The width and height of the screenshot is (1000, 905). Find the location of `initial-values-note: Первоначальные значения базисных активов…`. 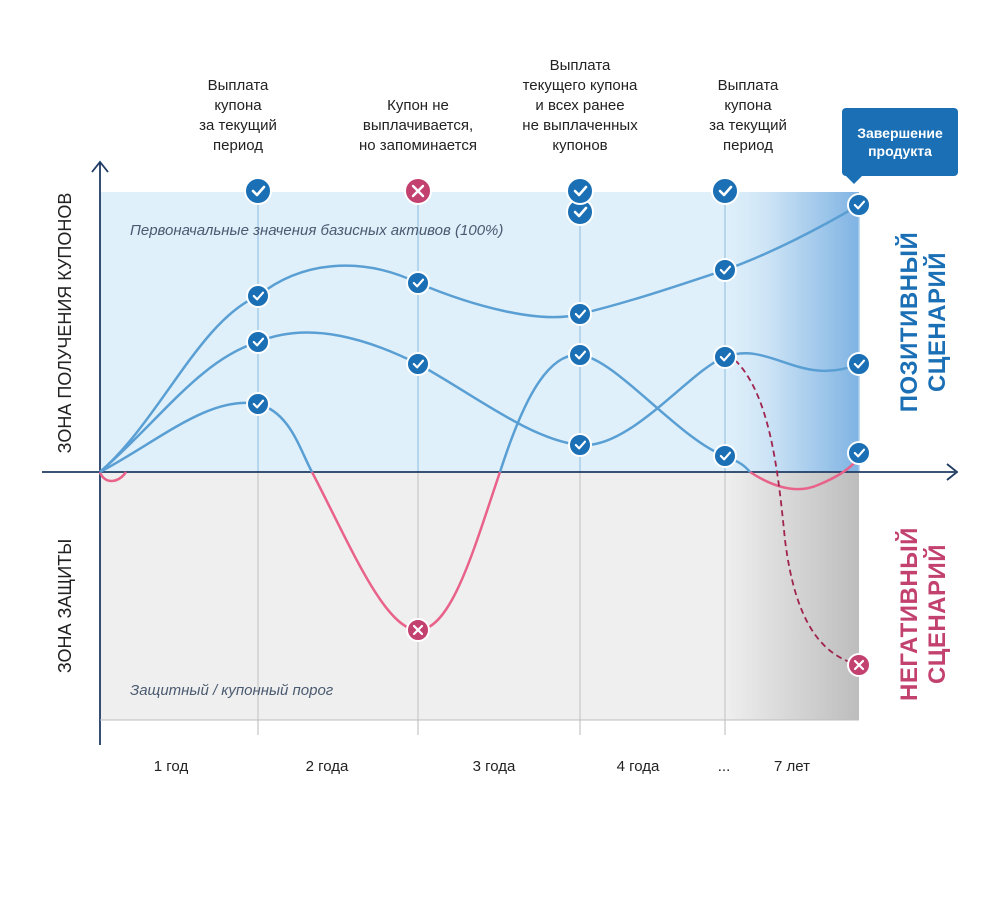

initial-values-note: Первоначальные значения базисных активов… is located at coordinates (317, 230).